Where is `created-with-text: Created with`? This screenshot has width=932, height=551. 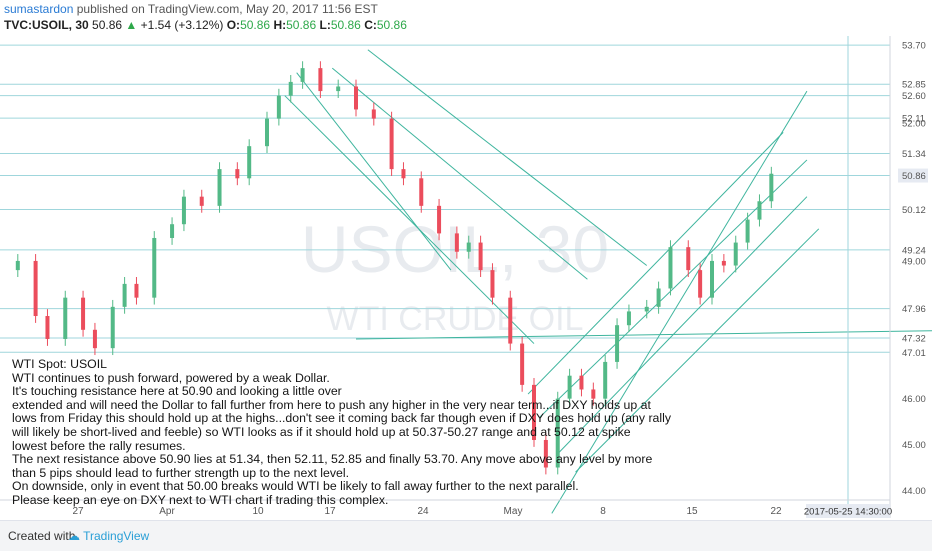 created-with-text: Created with is located at coordinates (42, 536).